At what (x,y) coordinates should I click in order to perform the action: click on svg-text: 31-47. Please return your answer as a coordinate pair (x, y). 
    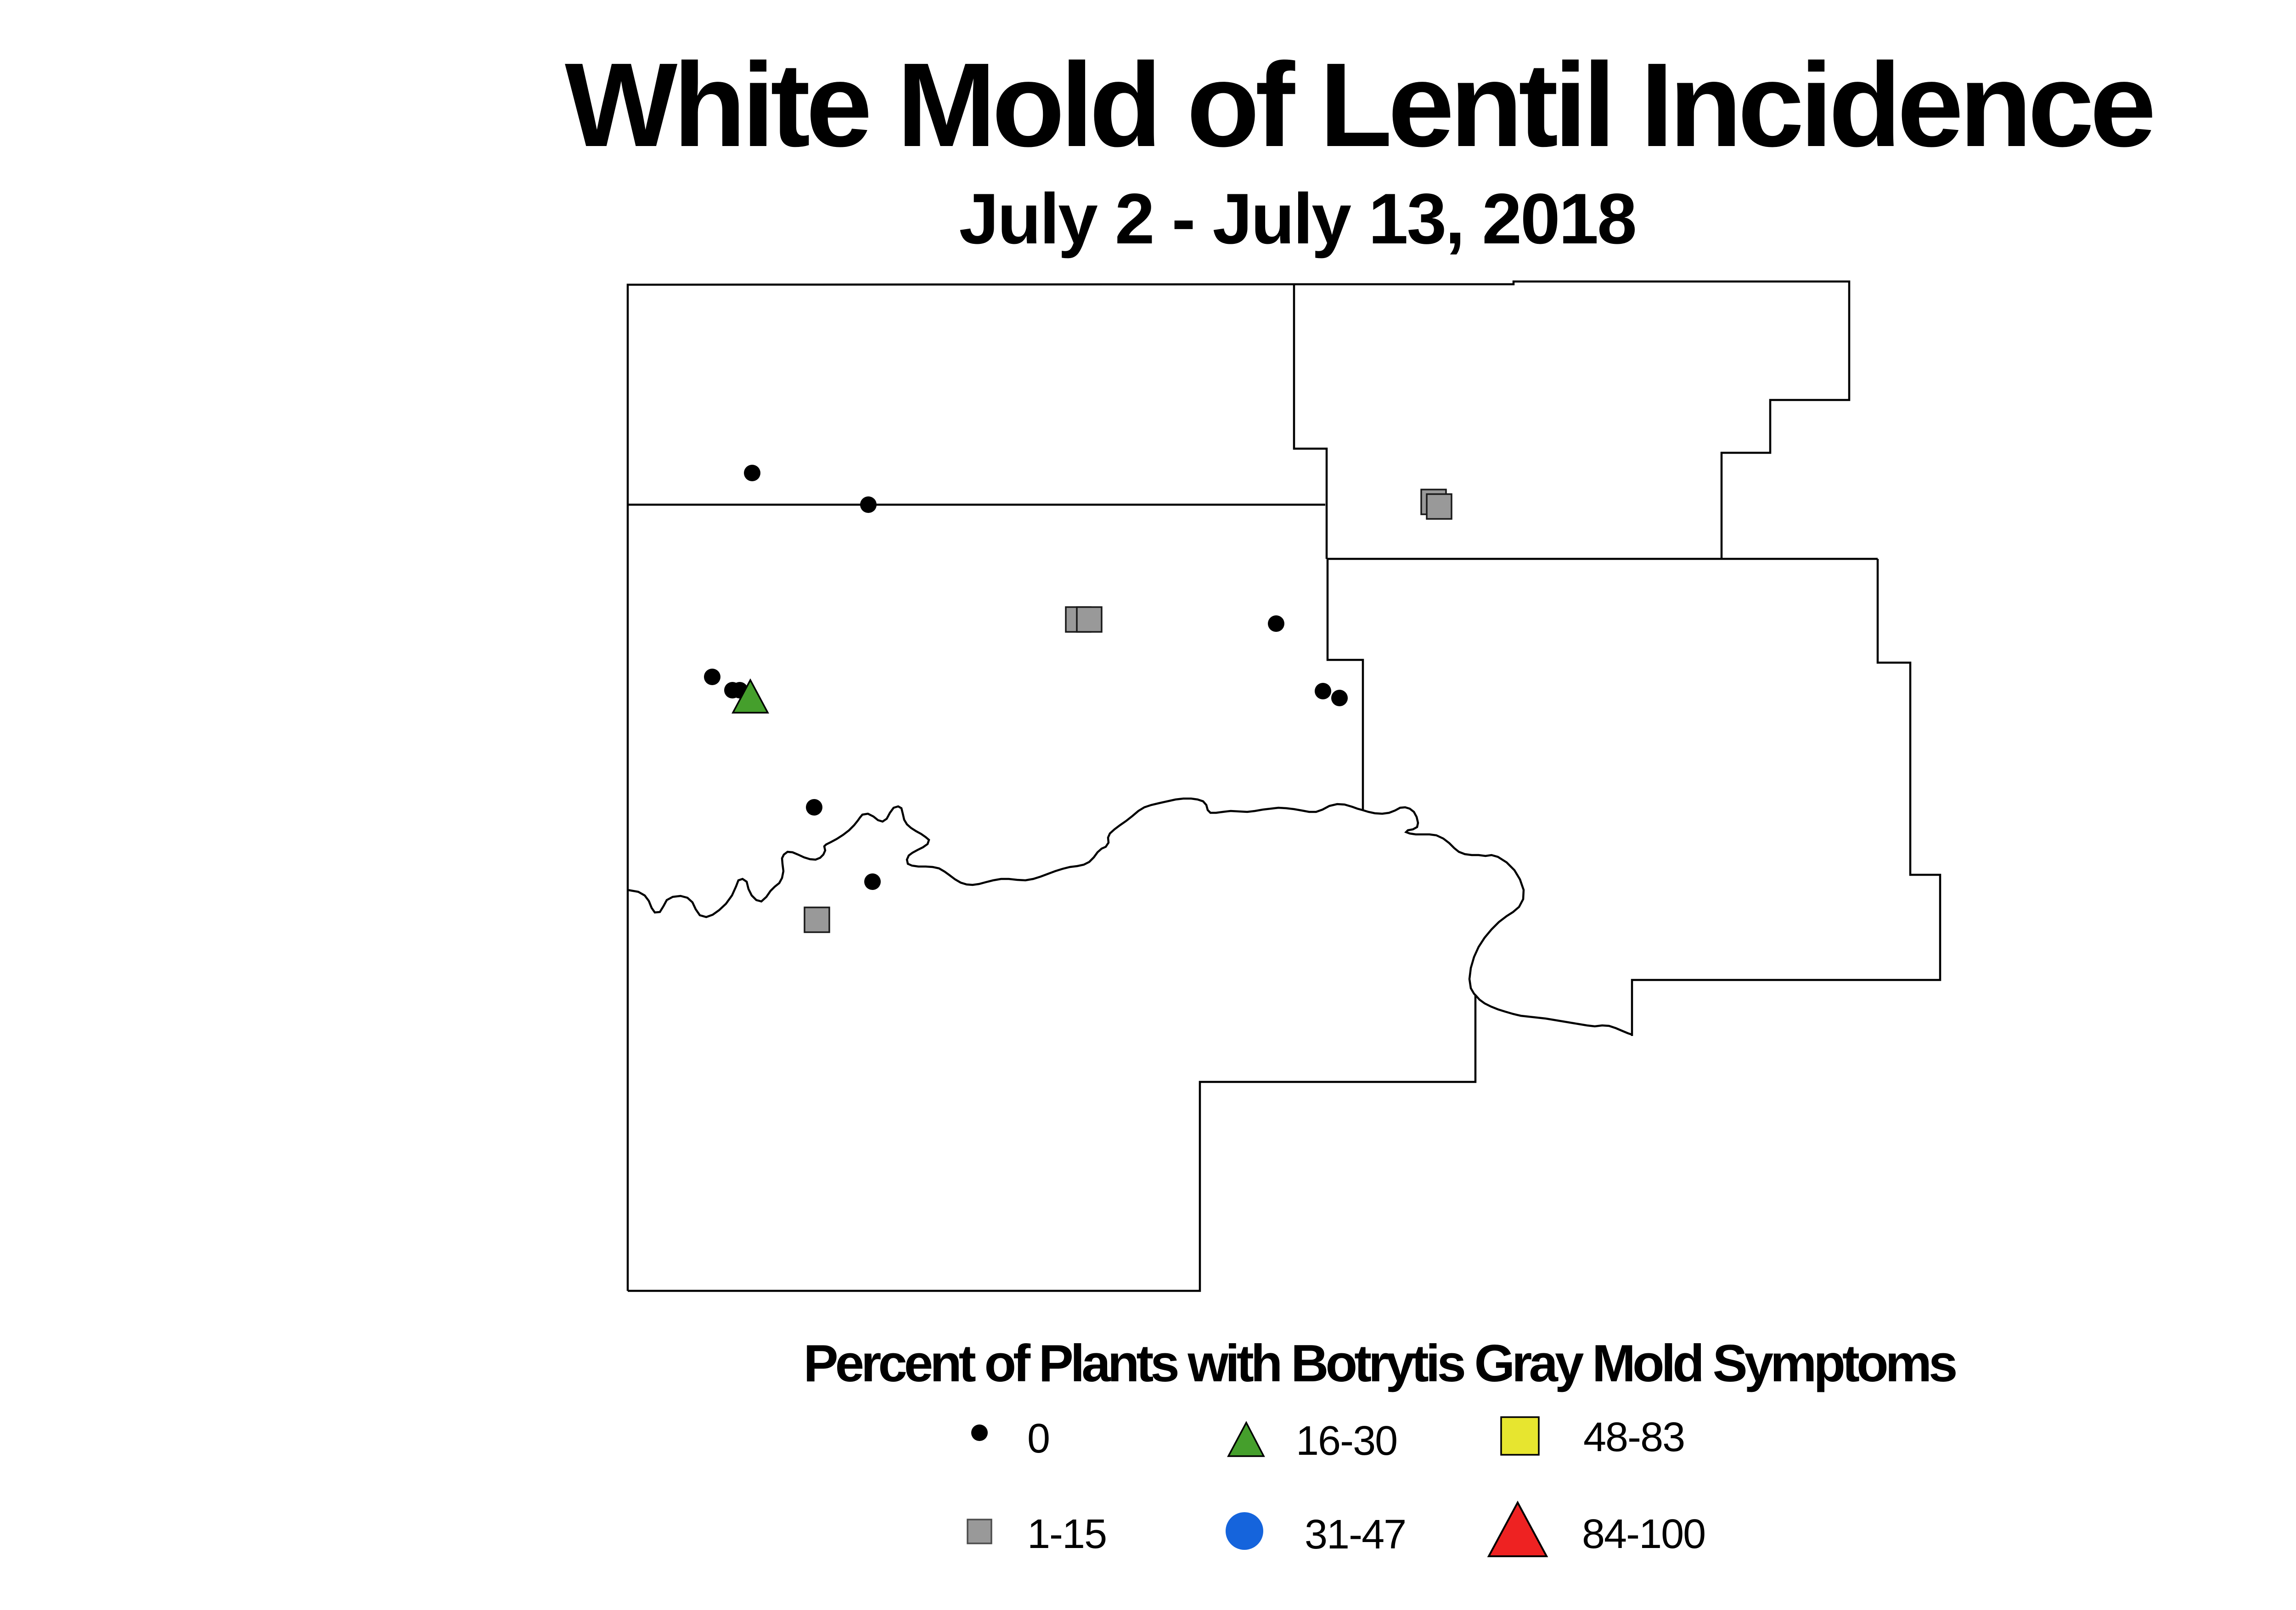
    Looking at the image, I should click on (1355, 1535).